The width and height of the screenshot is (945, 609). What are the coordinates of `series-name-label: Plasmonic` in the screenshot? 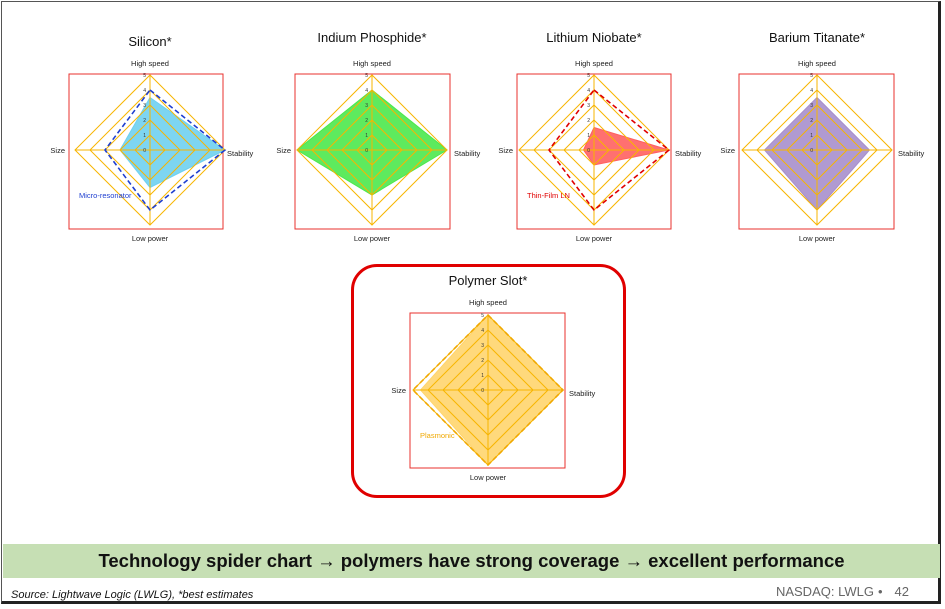 It's located at (437, 435).